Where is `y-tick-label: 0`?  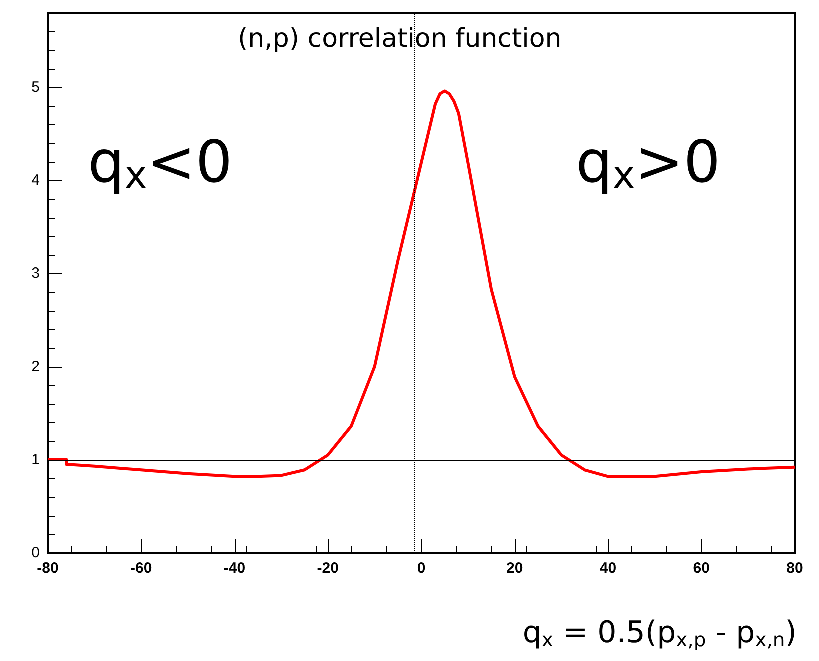
y-tick-label: 0 is located at coordinates (36, 553).